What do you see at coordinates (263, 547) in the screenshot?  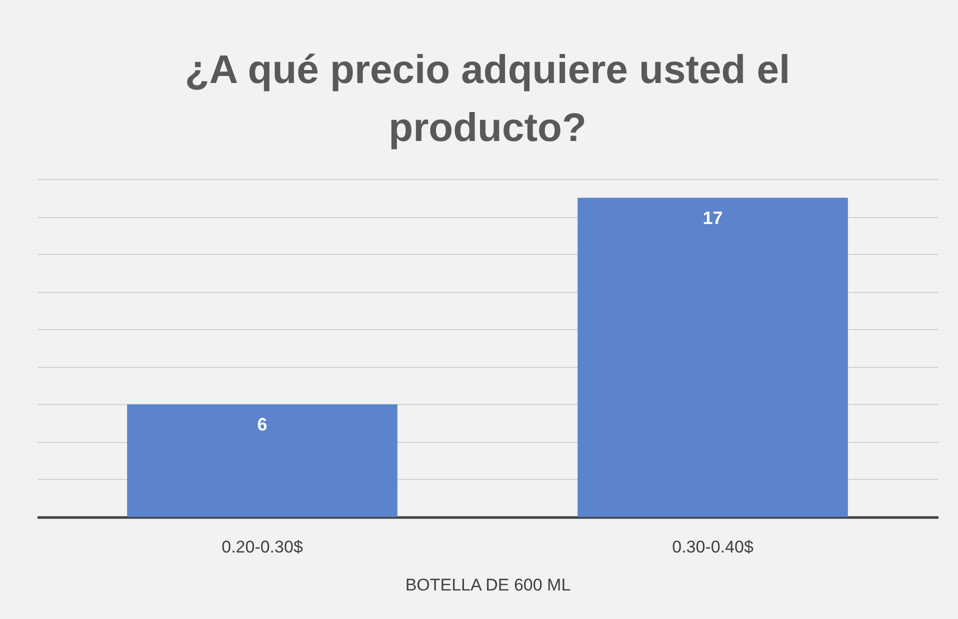 I see `x-tick-label: 0.20-0.30$` at bounding box center [263, 547].